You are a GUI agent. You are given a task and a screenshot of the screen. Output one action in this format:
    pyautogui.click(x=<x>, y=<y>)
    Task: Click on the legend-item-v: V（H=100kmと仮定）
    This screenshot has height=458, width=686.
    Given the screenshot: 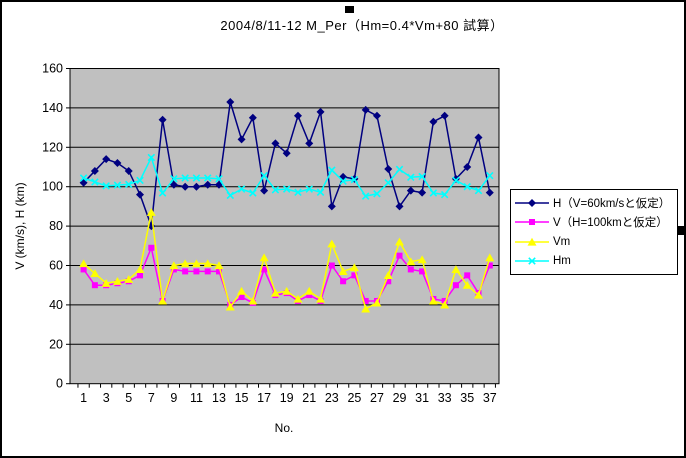 What is the action you would take?
    pyautogui.click(x=594, y=222)
    